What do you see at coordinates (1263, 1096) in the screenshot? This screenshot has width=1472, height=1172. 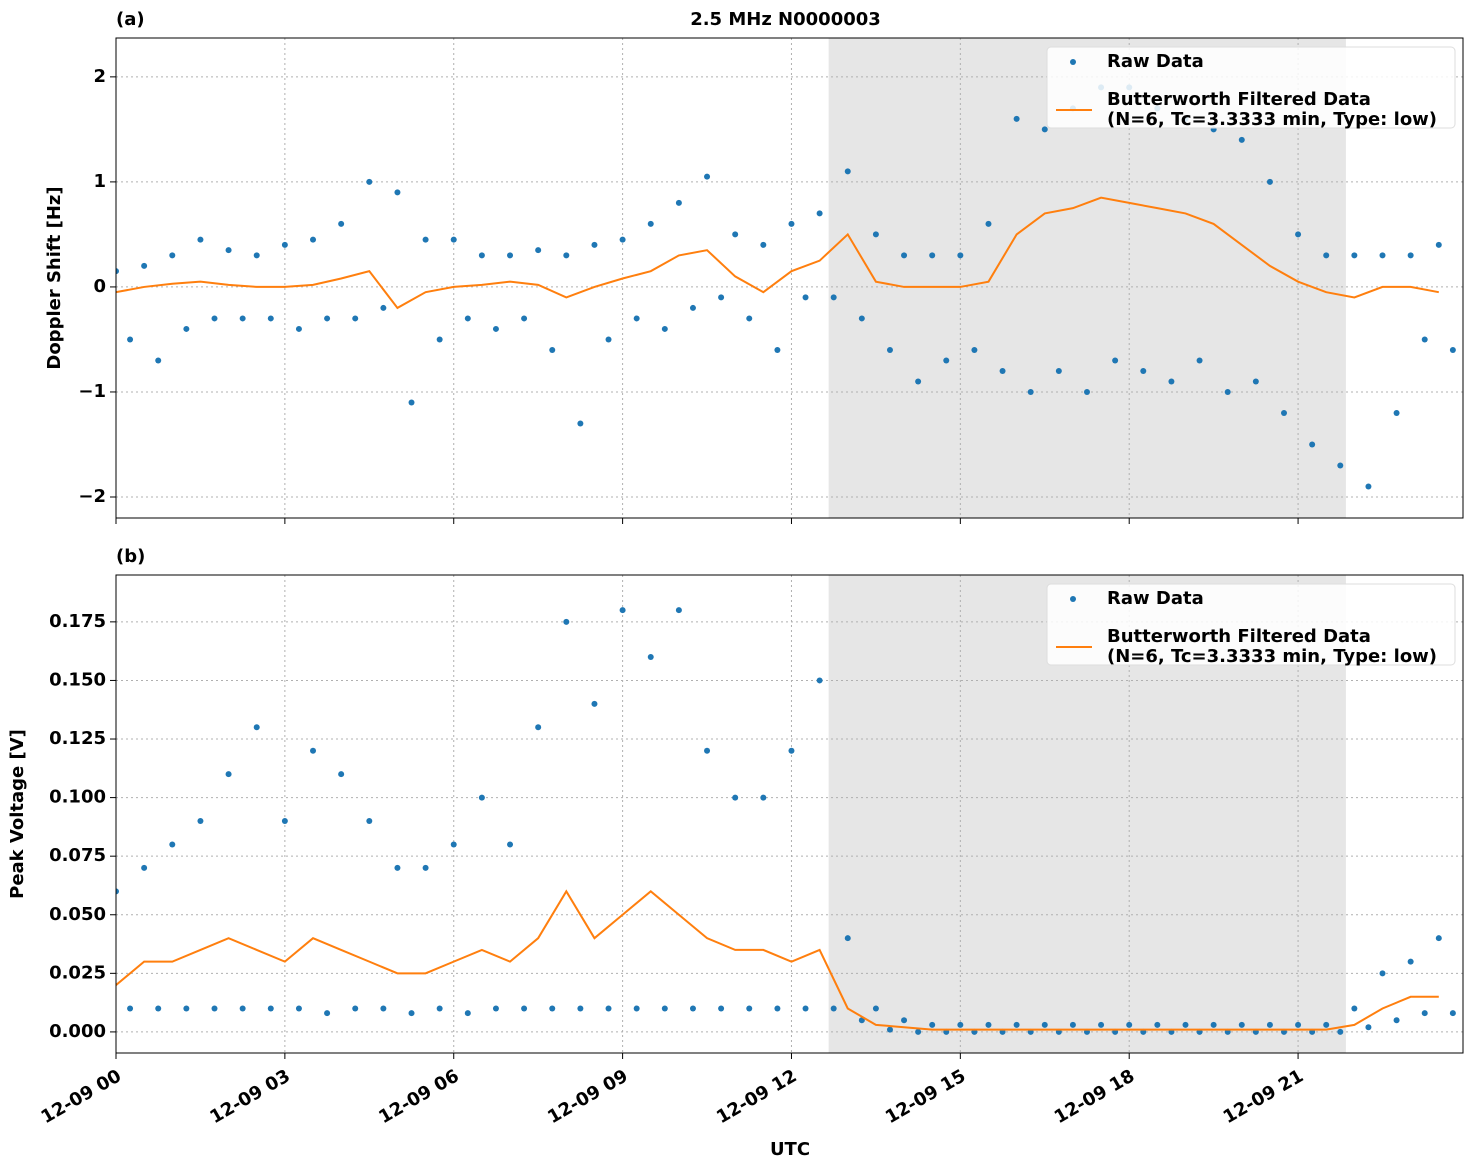 I see `x-tick-label: 12-09 21` at bounding box center [1263, 1096].